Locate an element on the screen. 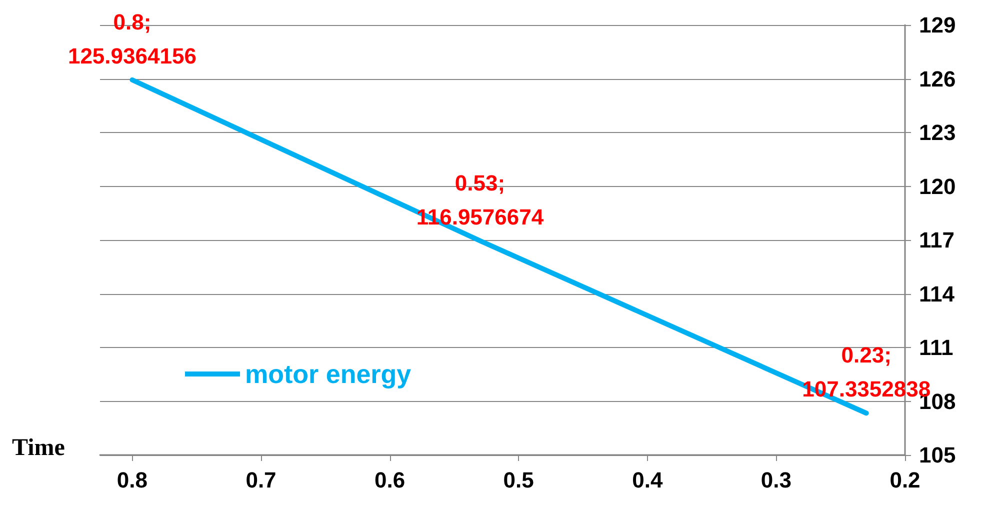 The image size is (984, 511). y-tick-label: 120 is located at coordinates (937, 186).